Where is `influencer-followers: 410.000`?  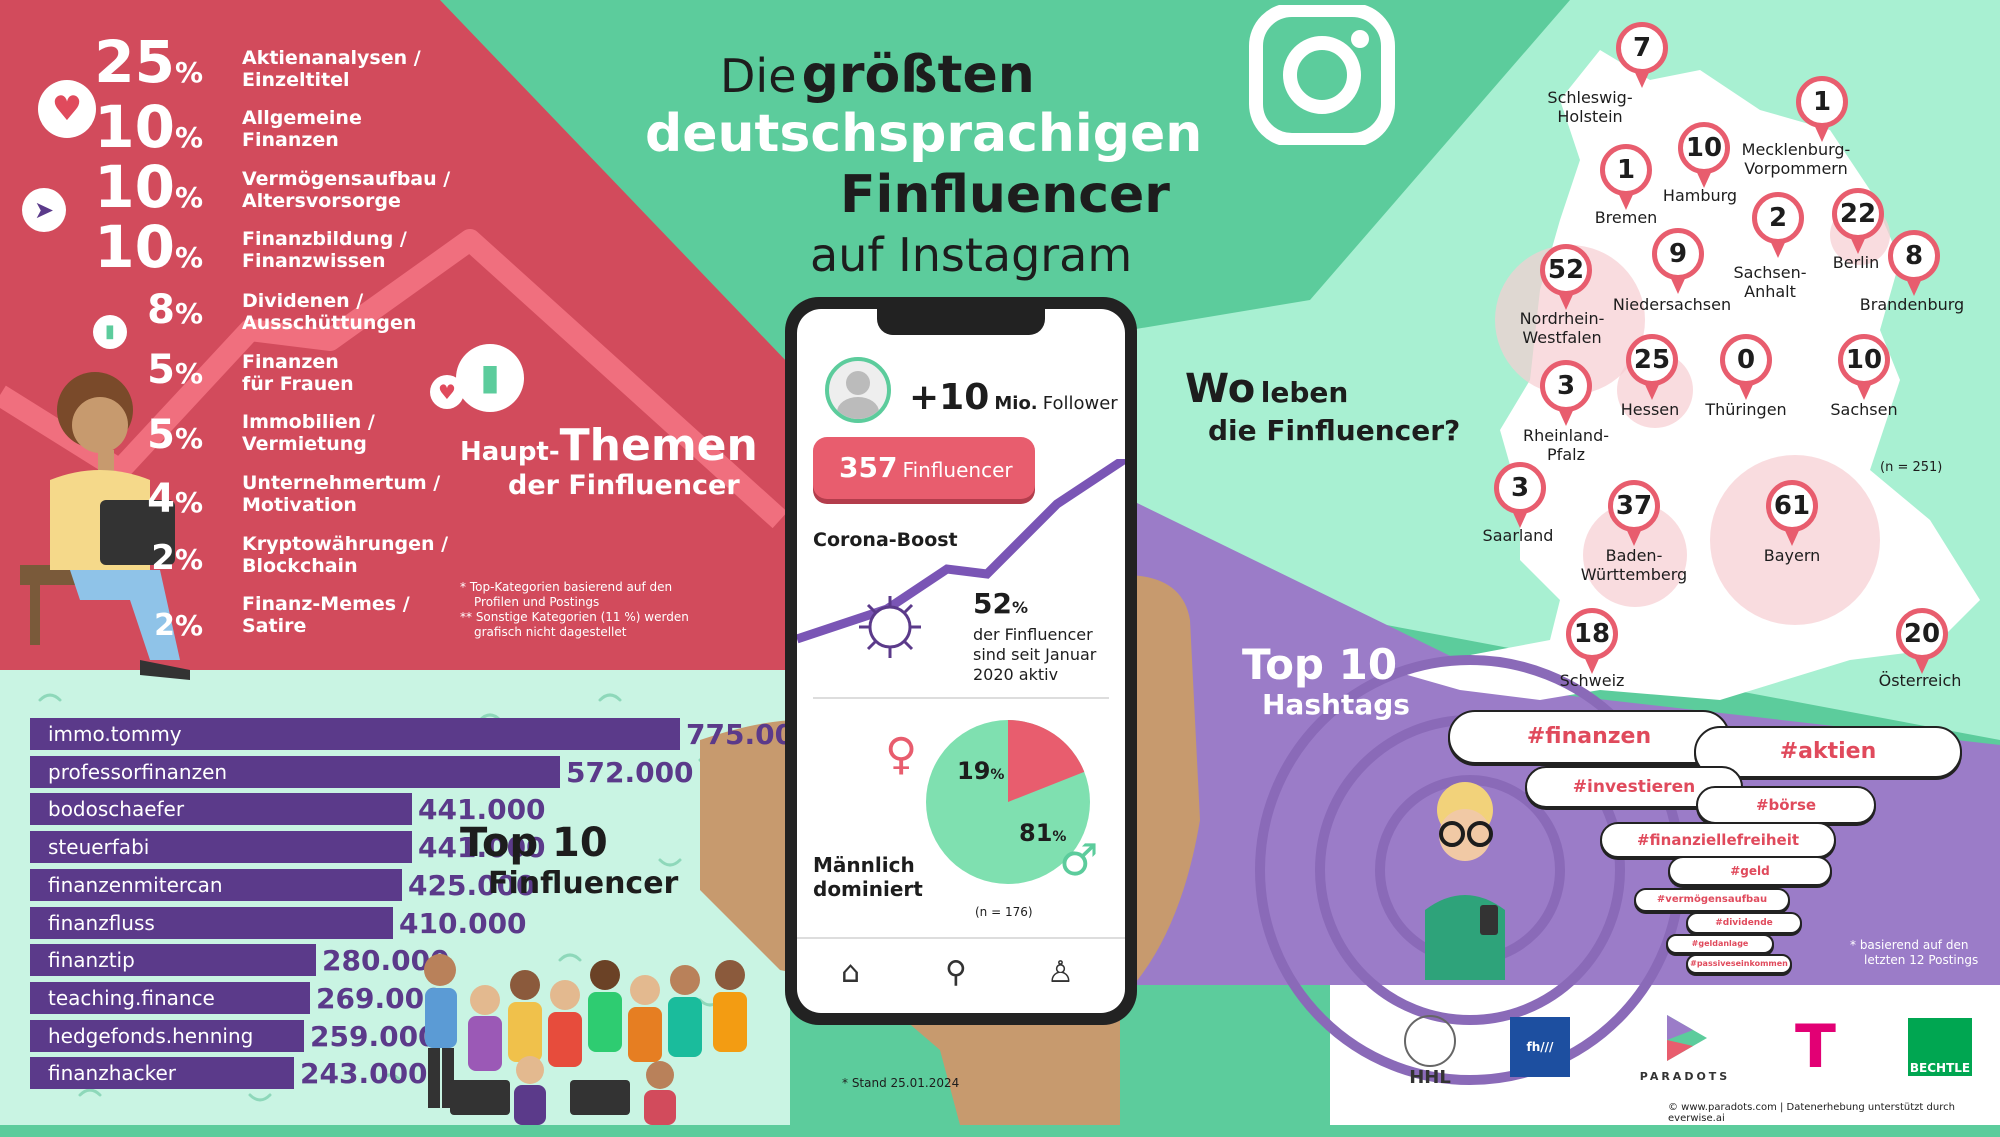 influencer-followers: 410.000 is located at coordinates (463, 923).